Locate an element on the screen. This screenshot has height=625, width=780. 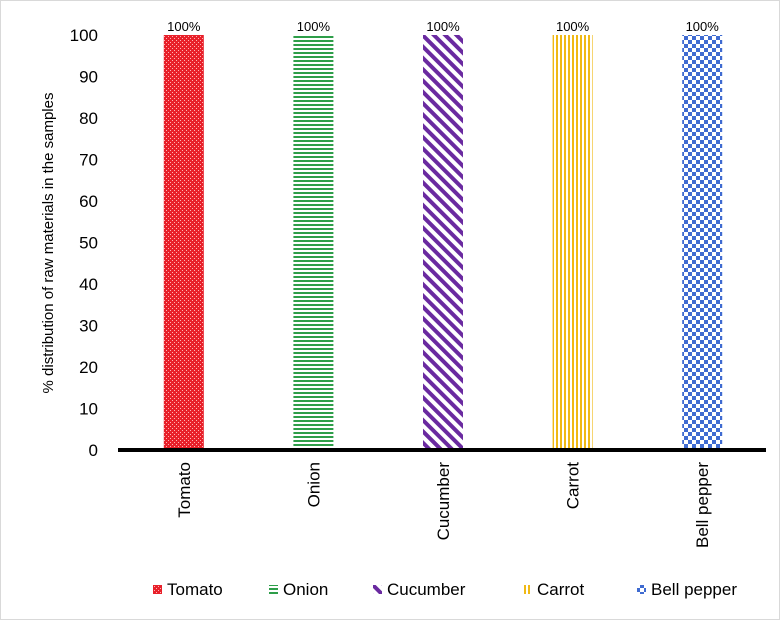
bar-cucumber is located at coordinates (443, 242).